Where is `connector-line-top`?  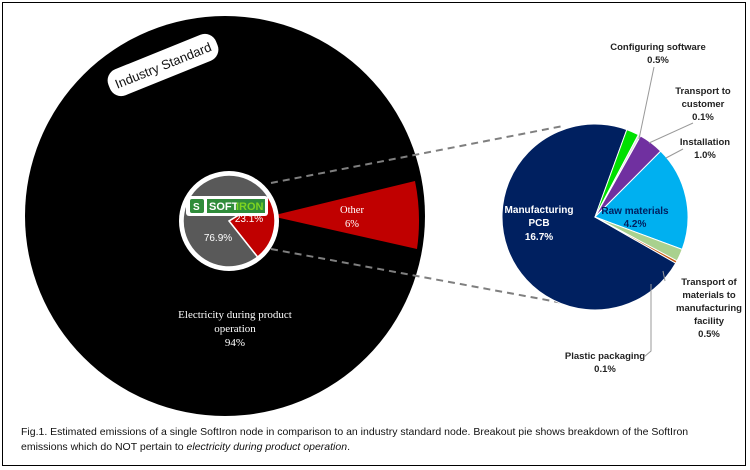
connector-line-top is located at coordinates (417, 154).